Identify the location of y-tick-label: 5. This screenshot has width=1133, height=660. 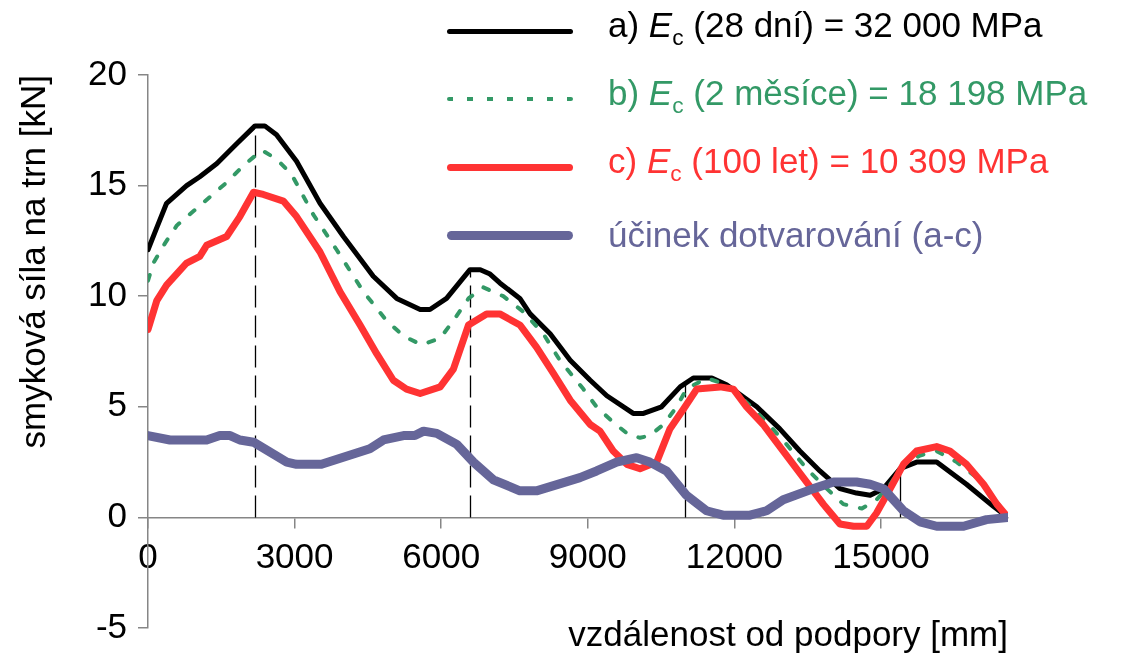
(117, 404).